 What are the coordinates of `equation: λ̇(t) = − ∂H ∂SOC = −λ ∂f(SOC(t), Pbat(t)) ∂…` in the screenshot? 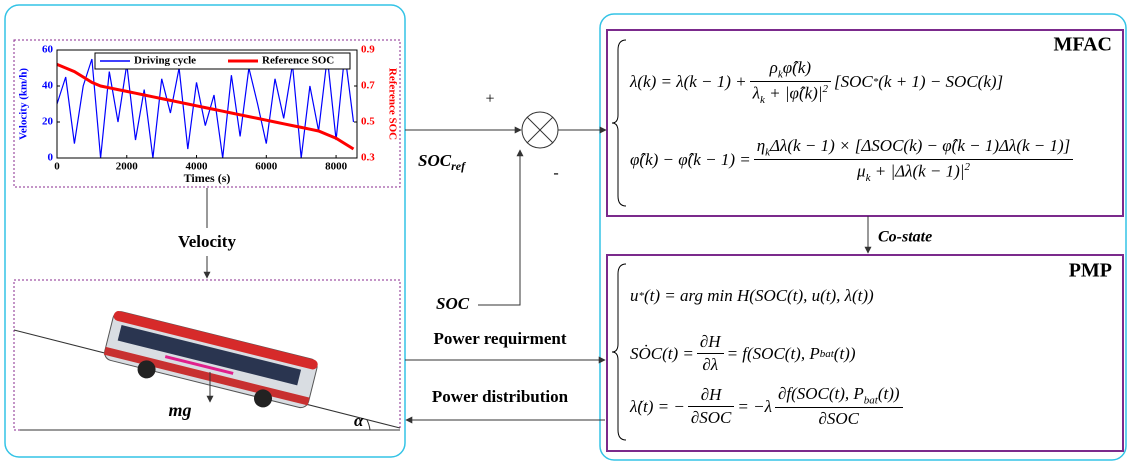 It's located at (768, 406).